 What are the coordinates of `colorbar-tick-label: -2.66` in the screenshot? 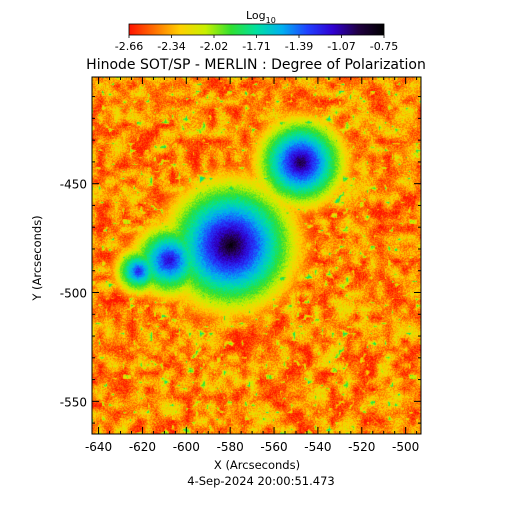 It's located at (129, 46).